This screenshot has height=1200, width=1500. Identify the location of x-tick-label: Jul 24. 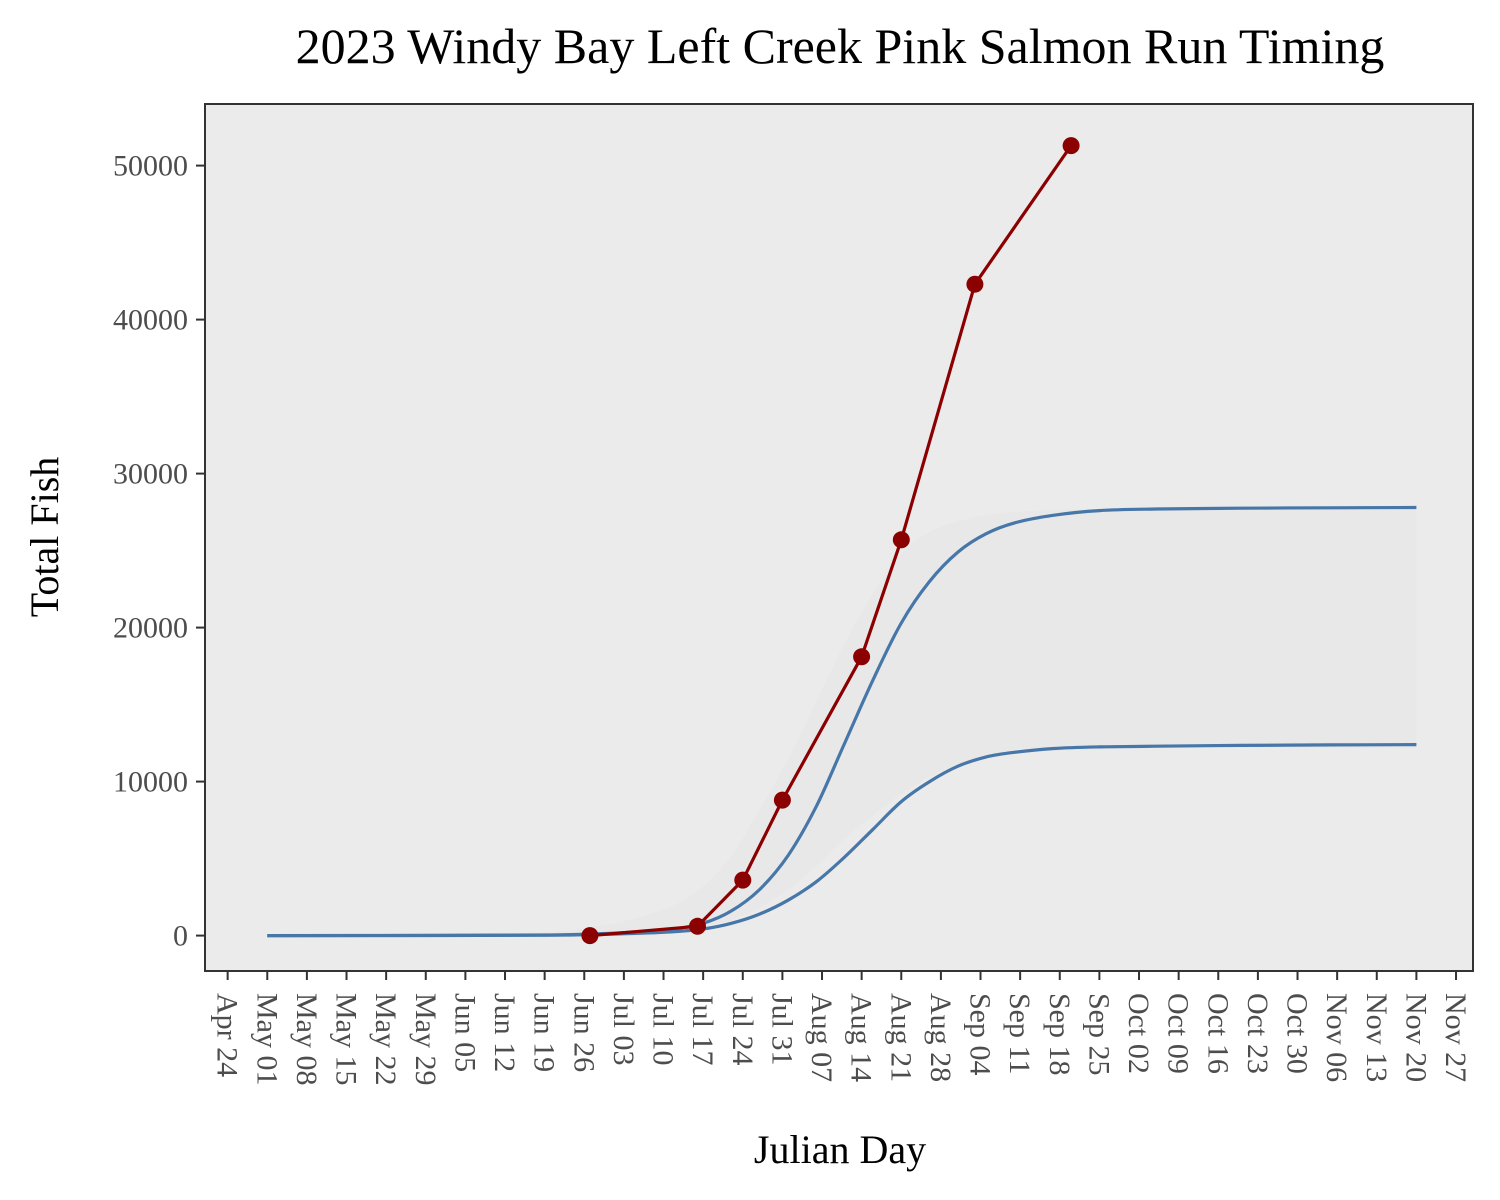
(742, 1029).